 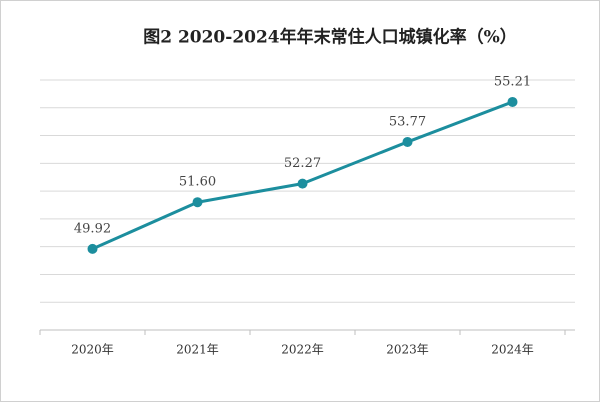 What do you see at coordinates (512, 81) in the screenshot?
I see `data-label: 55.21` at bounding box center [512, 81].